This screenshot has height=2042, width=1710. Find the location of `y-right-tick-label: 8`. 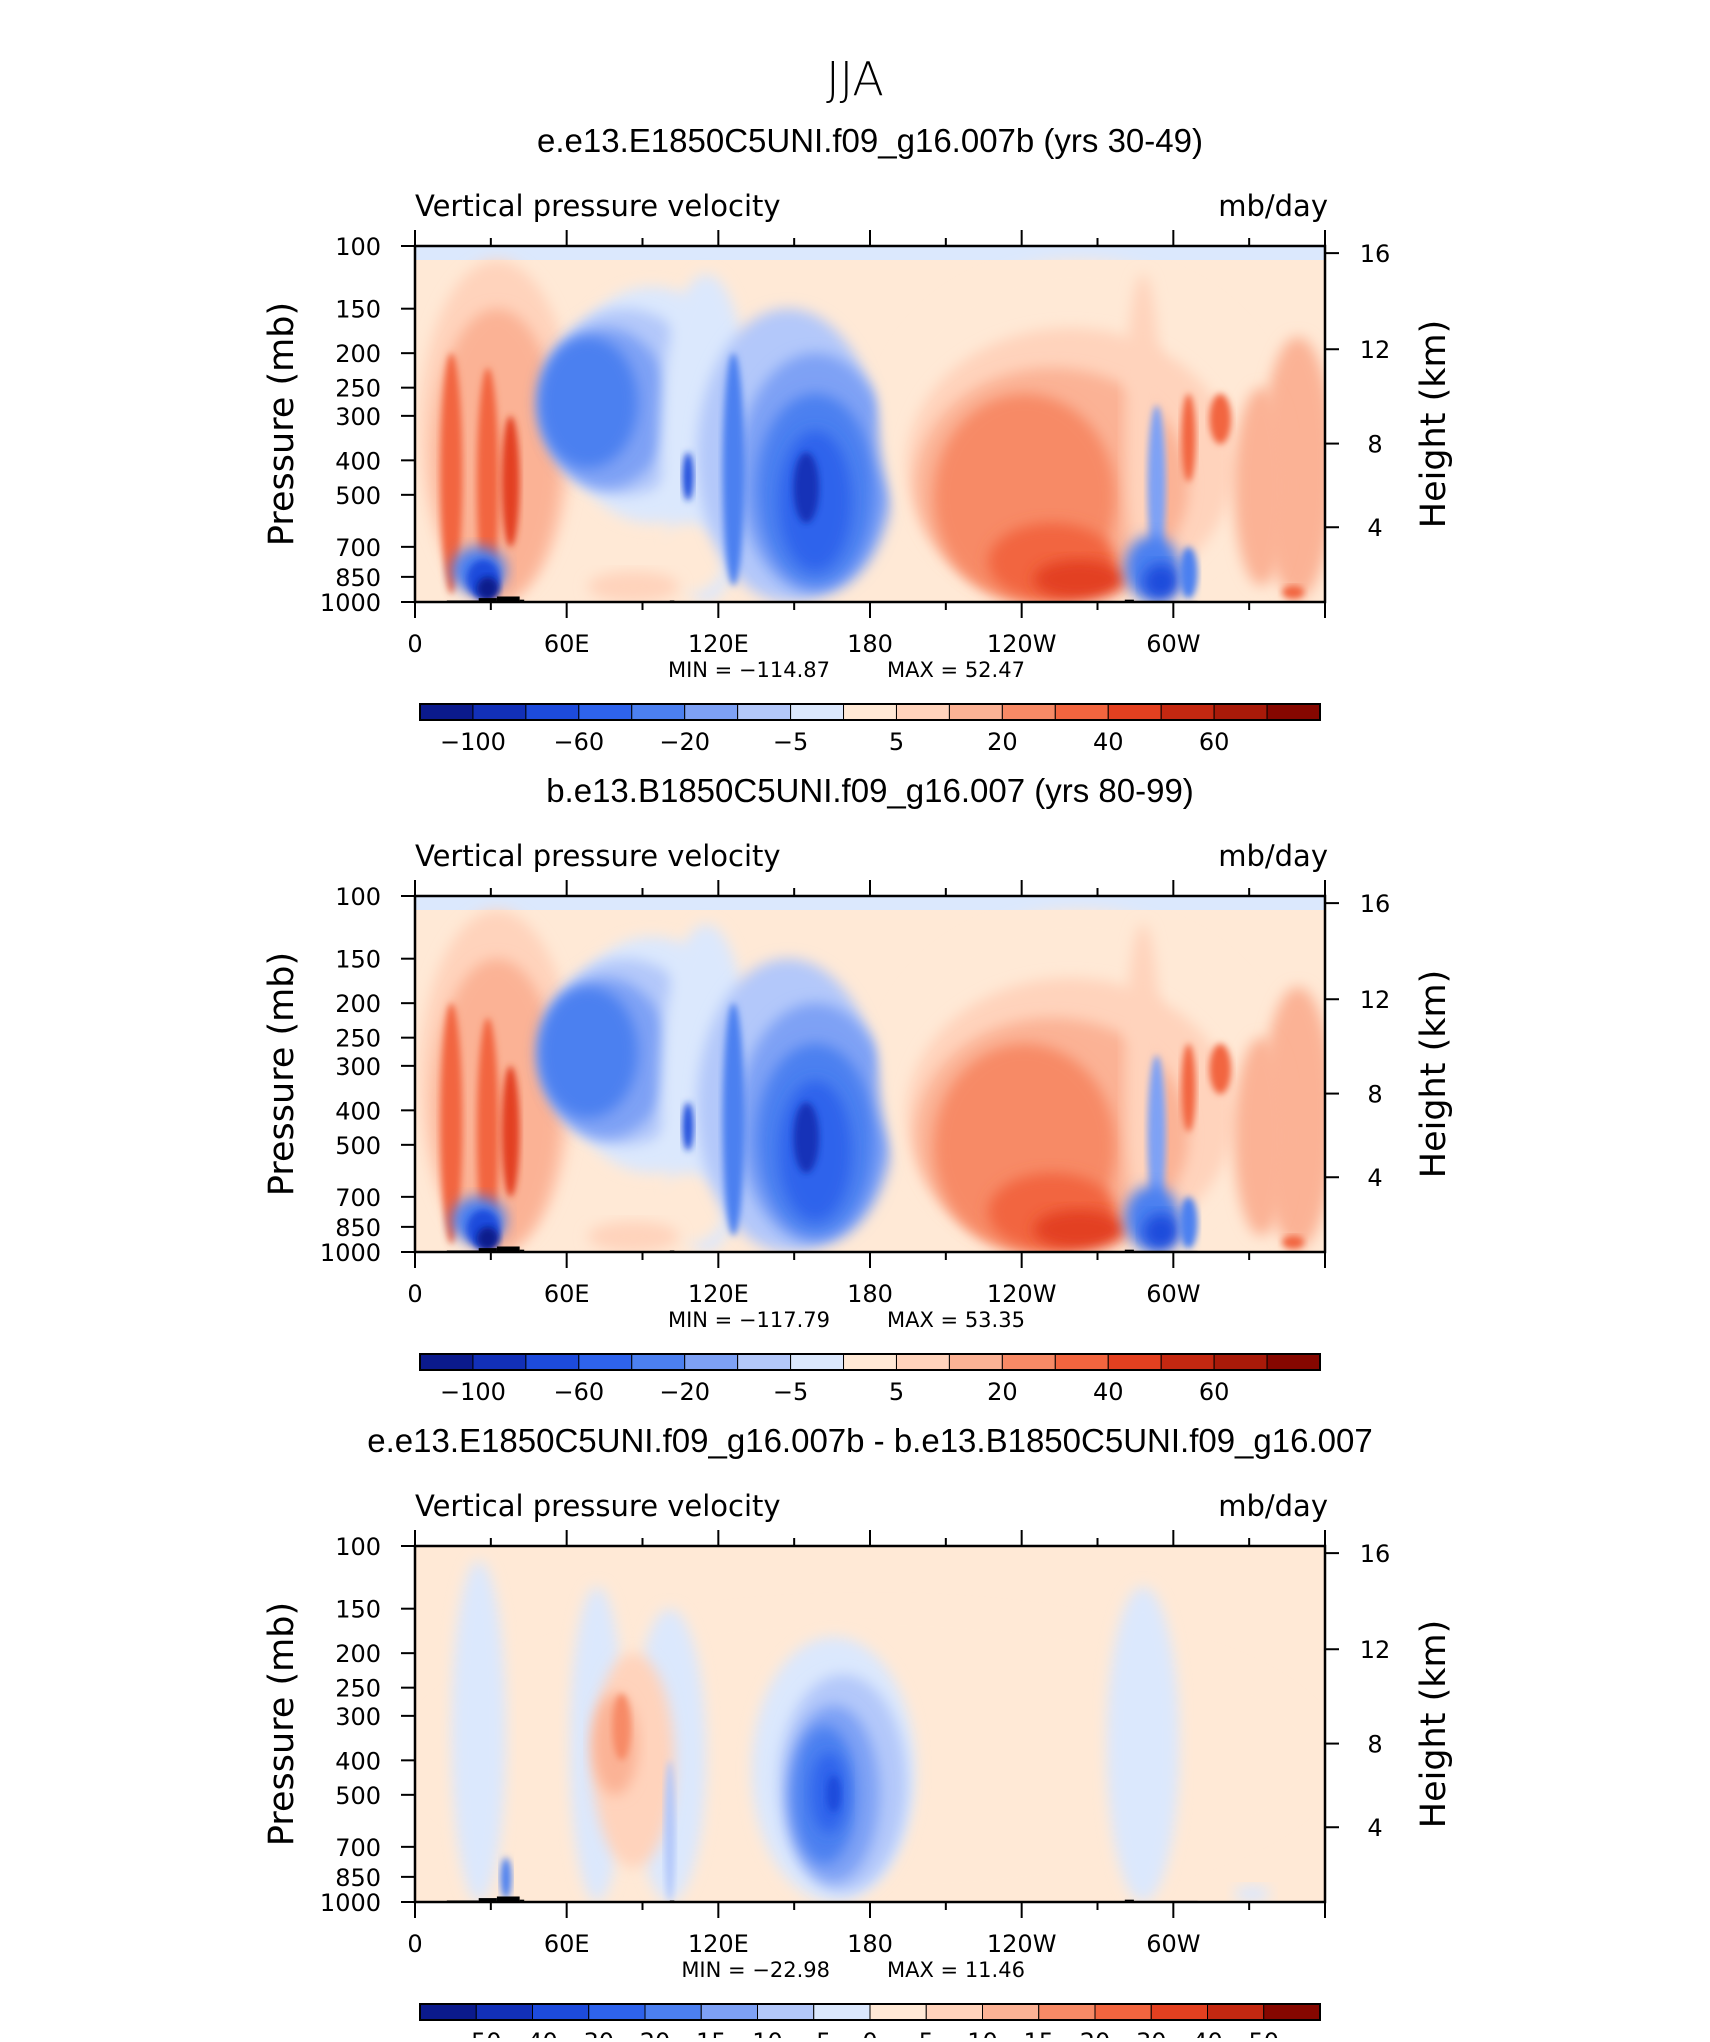

y-right-tick-label: 8 is located at coordinates (1374, 1095).